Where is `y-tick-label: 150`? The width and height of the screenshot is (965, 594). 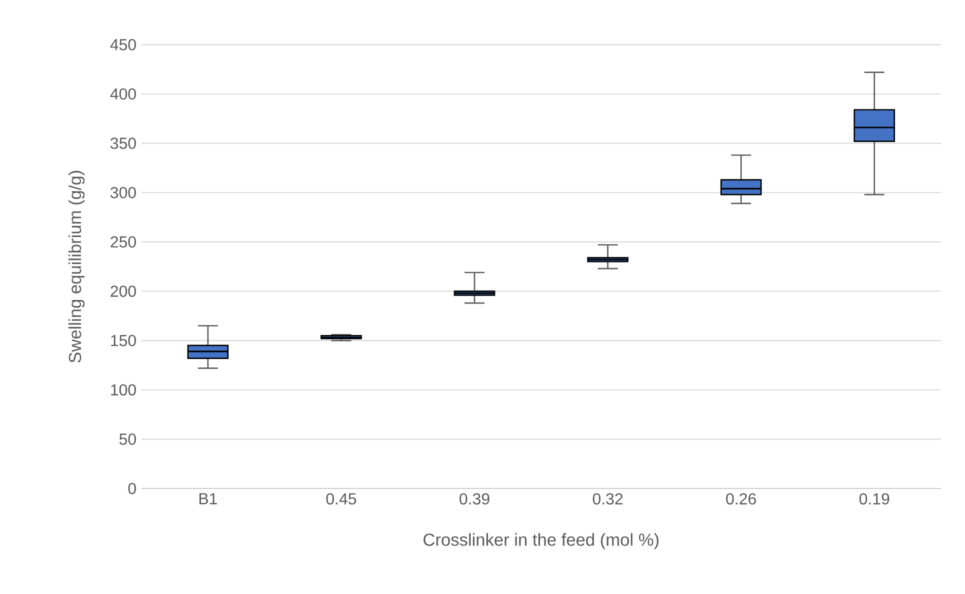 y-tick-label: 150 is located at coordinates (123, 340).